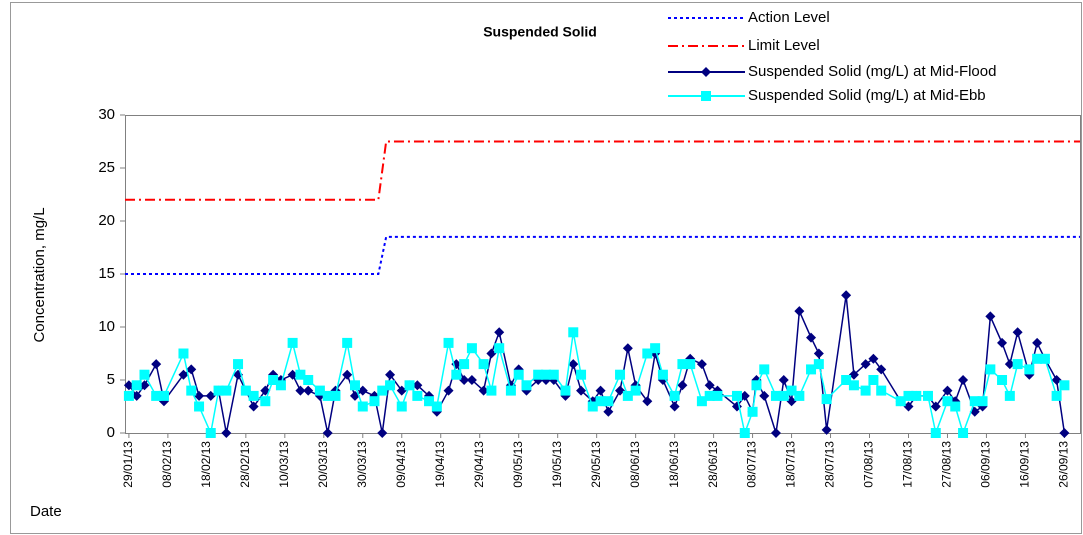  Describe the element at coordinates (540, 32) in the screenshot. I see `chart-title: Suspended Solid` at that location.